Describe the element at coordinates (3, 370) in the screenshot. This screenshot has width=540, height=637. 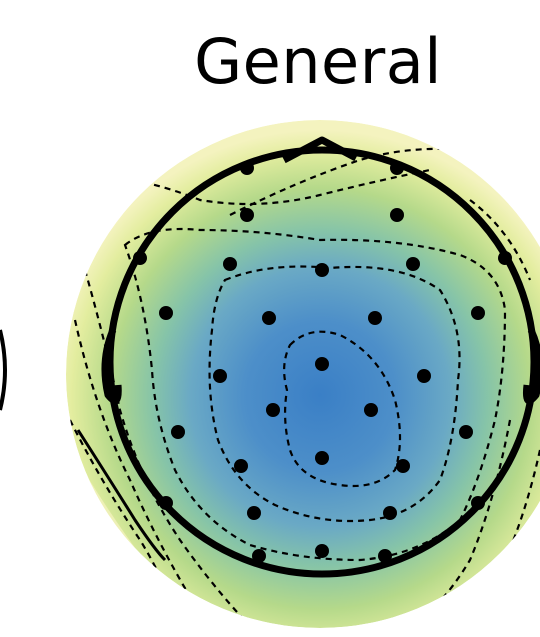
I see `adjacent-map-edge` at that location.